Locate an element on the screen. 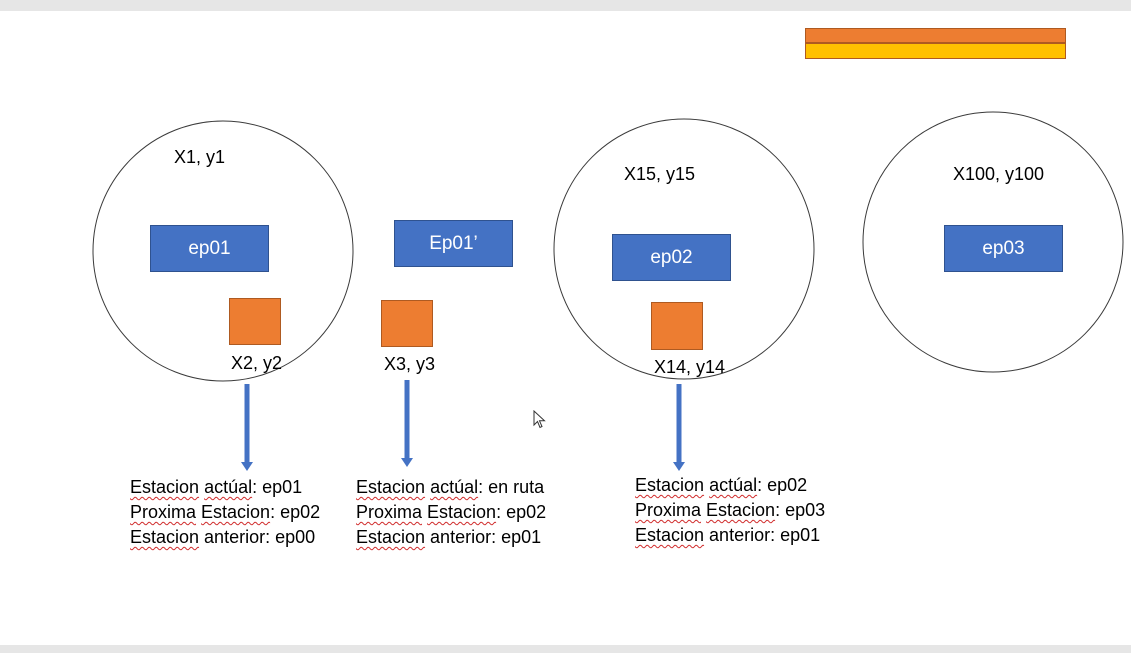 The image size is (1131, 653). coord-label-x100-y100: X100, y100 is located at coordinates (999, 174).